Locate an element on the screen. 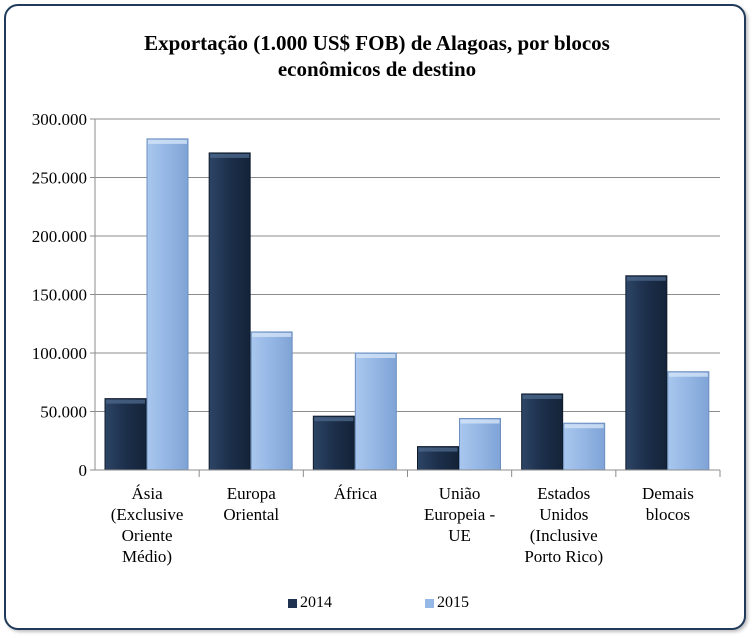 The image size is (754, 638). legend-swatch-2015 is located at coordinates (429, 603).